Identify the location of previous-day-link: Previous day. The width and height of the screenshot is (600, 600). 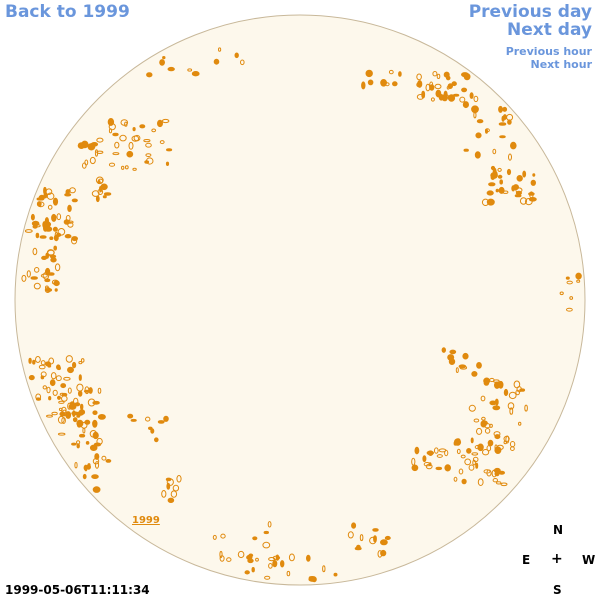
(530, 12).